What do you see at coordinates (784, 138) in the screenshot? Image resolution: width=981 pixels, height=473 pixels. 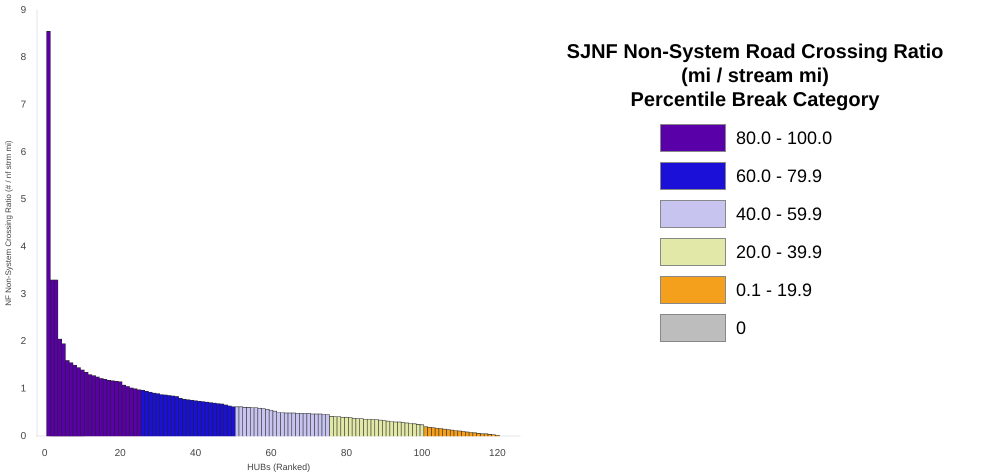 I see `legend-label: 80.0 - 100.0` at bounding box center [784, 138].